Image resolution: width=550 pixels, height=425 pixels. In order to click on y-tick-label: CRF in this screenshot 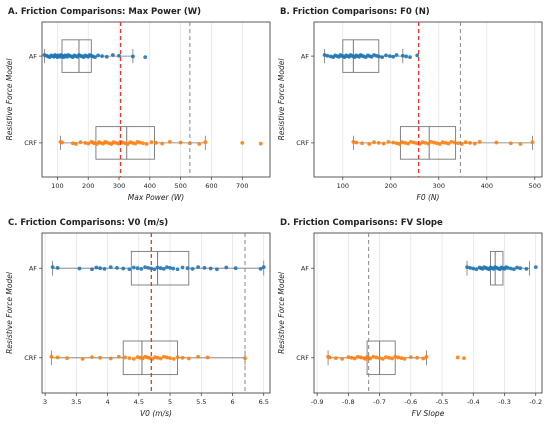, I will do `click(30, 358)`.